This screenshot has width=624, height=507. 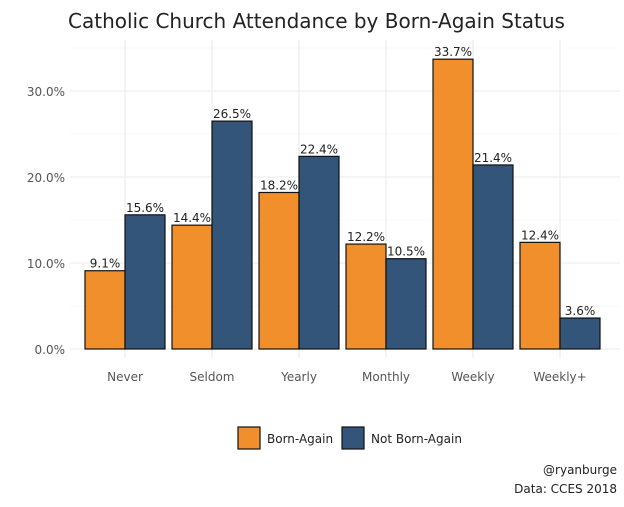 What do you see at coordinates (125, 377) in the screenshot?
I see `x-tick-label: Never` at bounding box center [125, 377].